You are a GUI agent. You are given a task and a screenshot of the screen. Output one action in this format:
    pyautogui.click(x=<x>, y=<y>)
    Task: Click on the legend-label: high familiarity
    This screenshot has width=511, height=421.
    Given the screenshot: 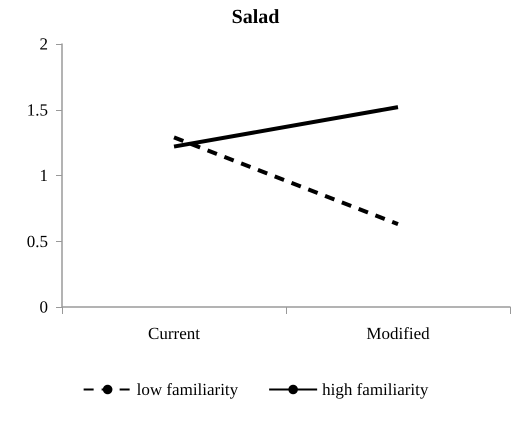 What is the action you would take?
    pyautogui.click(x=375, y=389)
    